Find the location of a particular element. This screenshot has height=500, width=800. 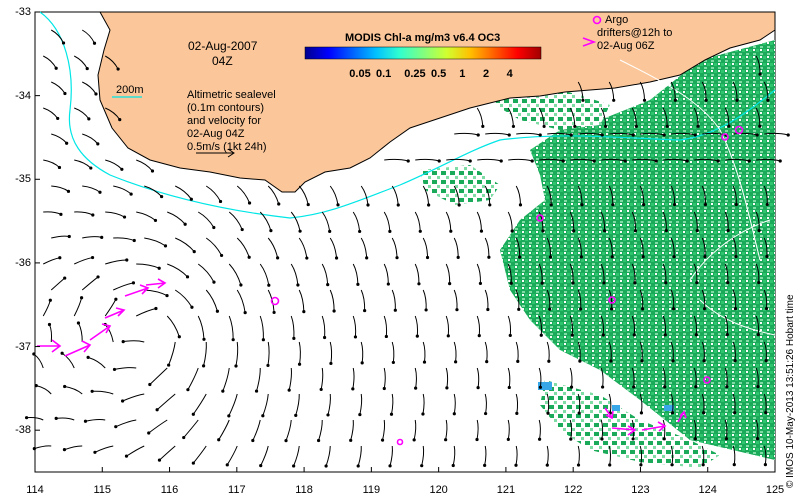

sealevel-note-line: 0.5m/s (1kt 24h) is located at coordinates (227, 147).